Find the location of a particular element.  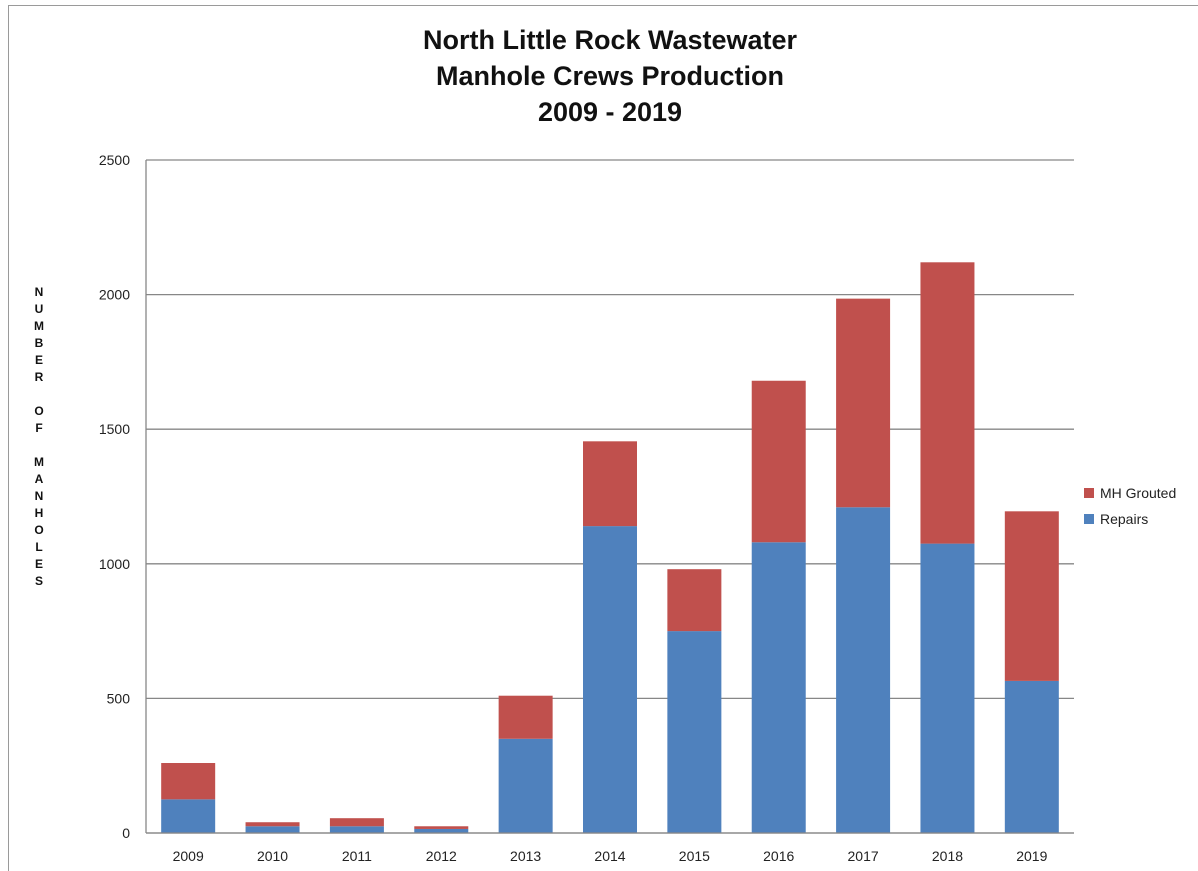

bar-mh-grouted-2012 is located at coordinates (441, 827).